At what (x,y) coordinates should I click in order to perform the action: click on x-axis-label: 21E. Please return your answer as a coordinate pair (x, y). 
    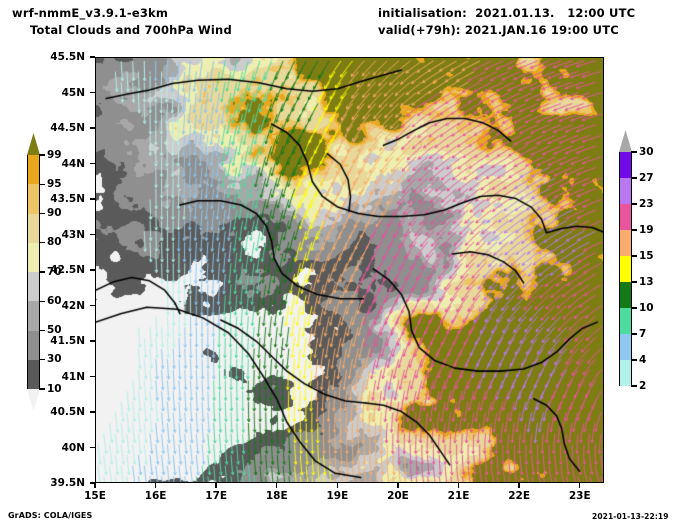
    Looking at the image, I should click on (458, 496).